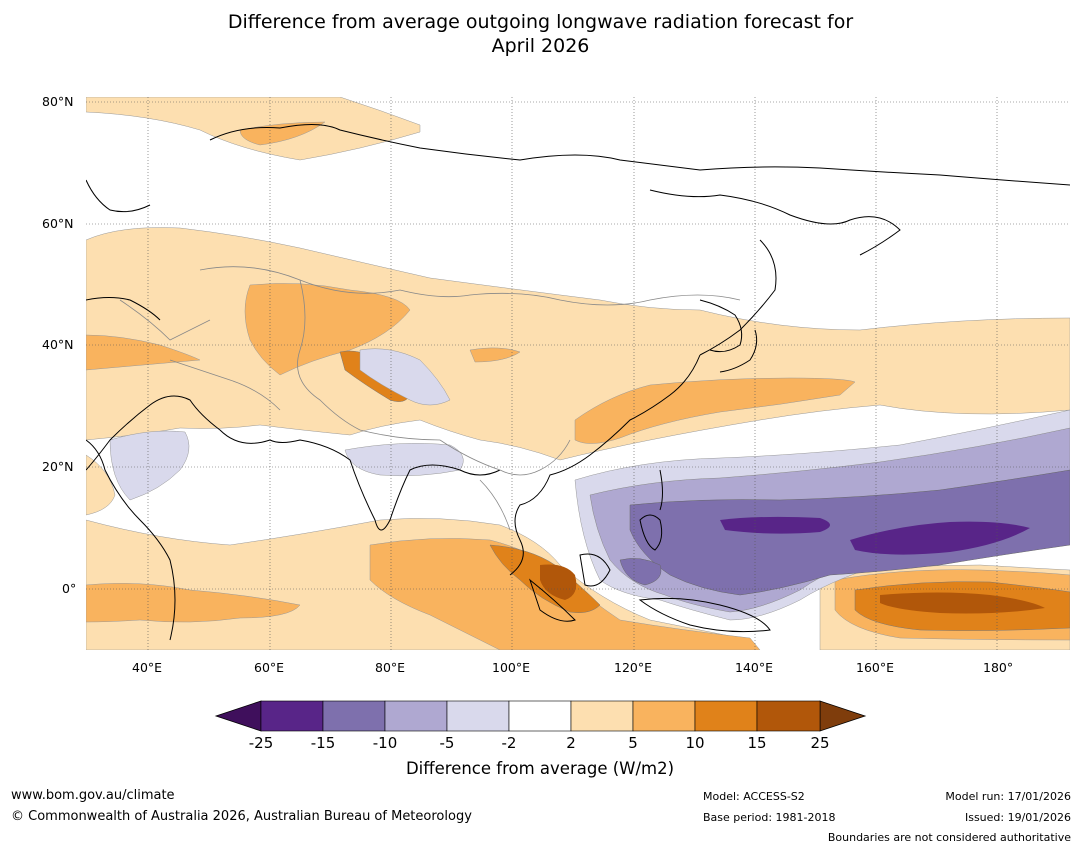 The height and width of the screenshot is (850, 1081). What do you see at coordinates (58, 223) in the screenshot?
I see `y-tick-60n: 60°N` at bounding box center [58, 223].